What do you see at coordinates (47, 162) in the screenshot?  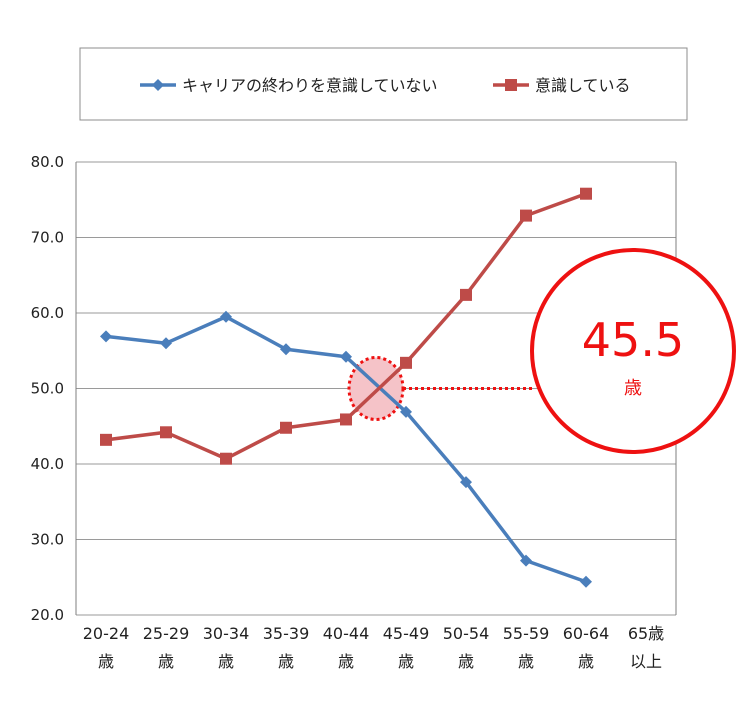 I see `y-tick-label: 80.0` at bounding box center [47, 162].